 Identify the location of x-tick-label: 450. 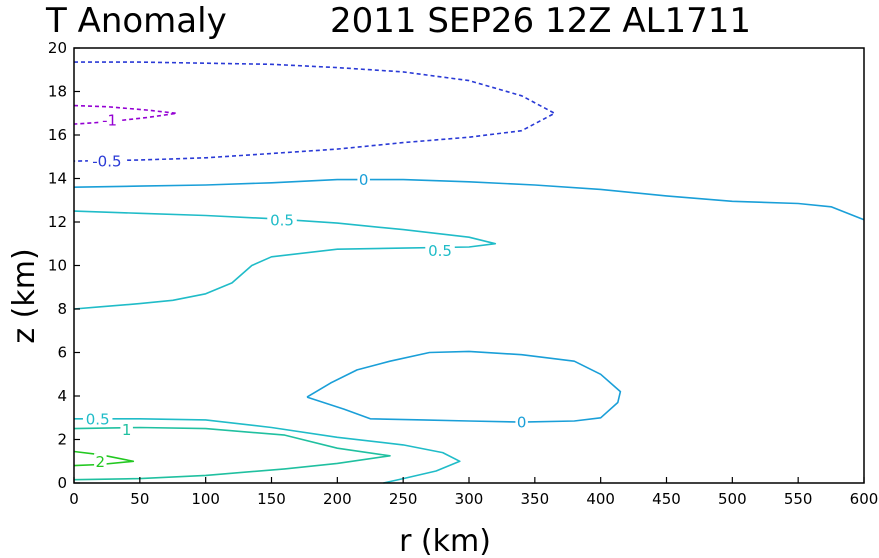
(666, 499).